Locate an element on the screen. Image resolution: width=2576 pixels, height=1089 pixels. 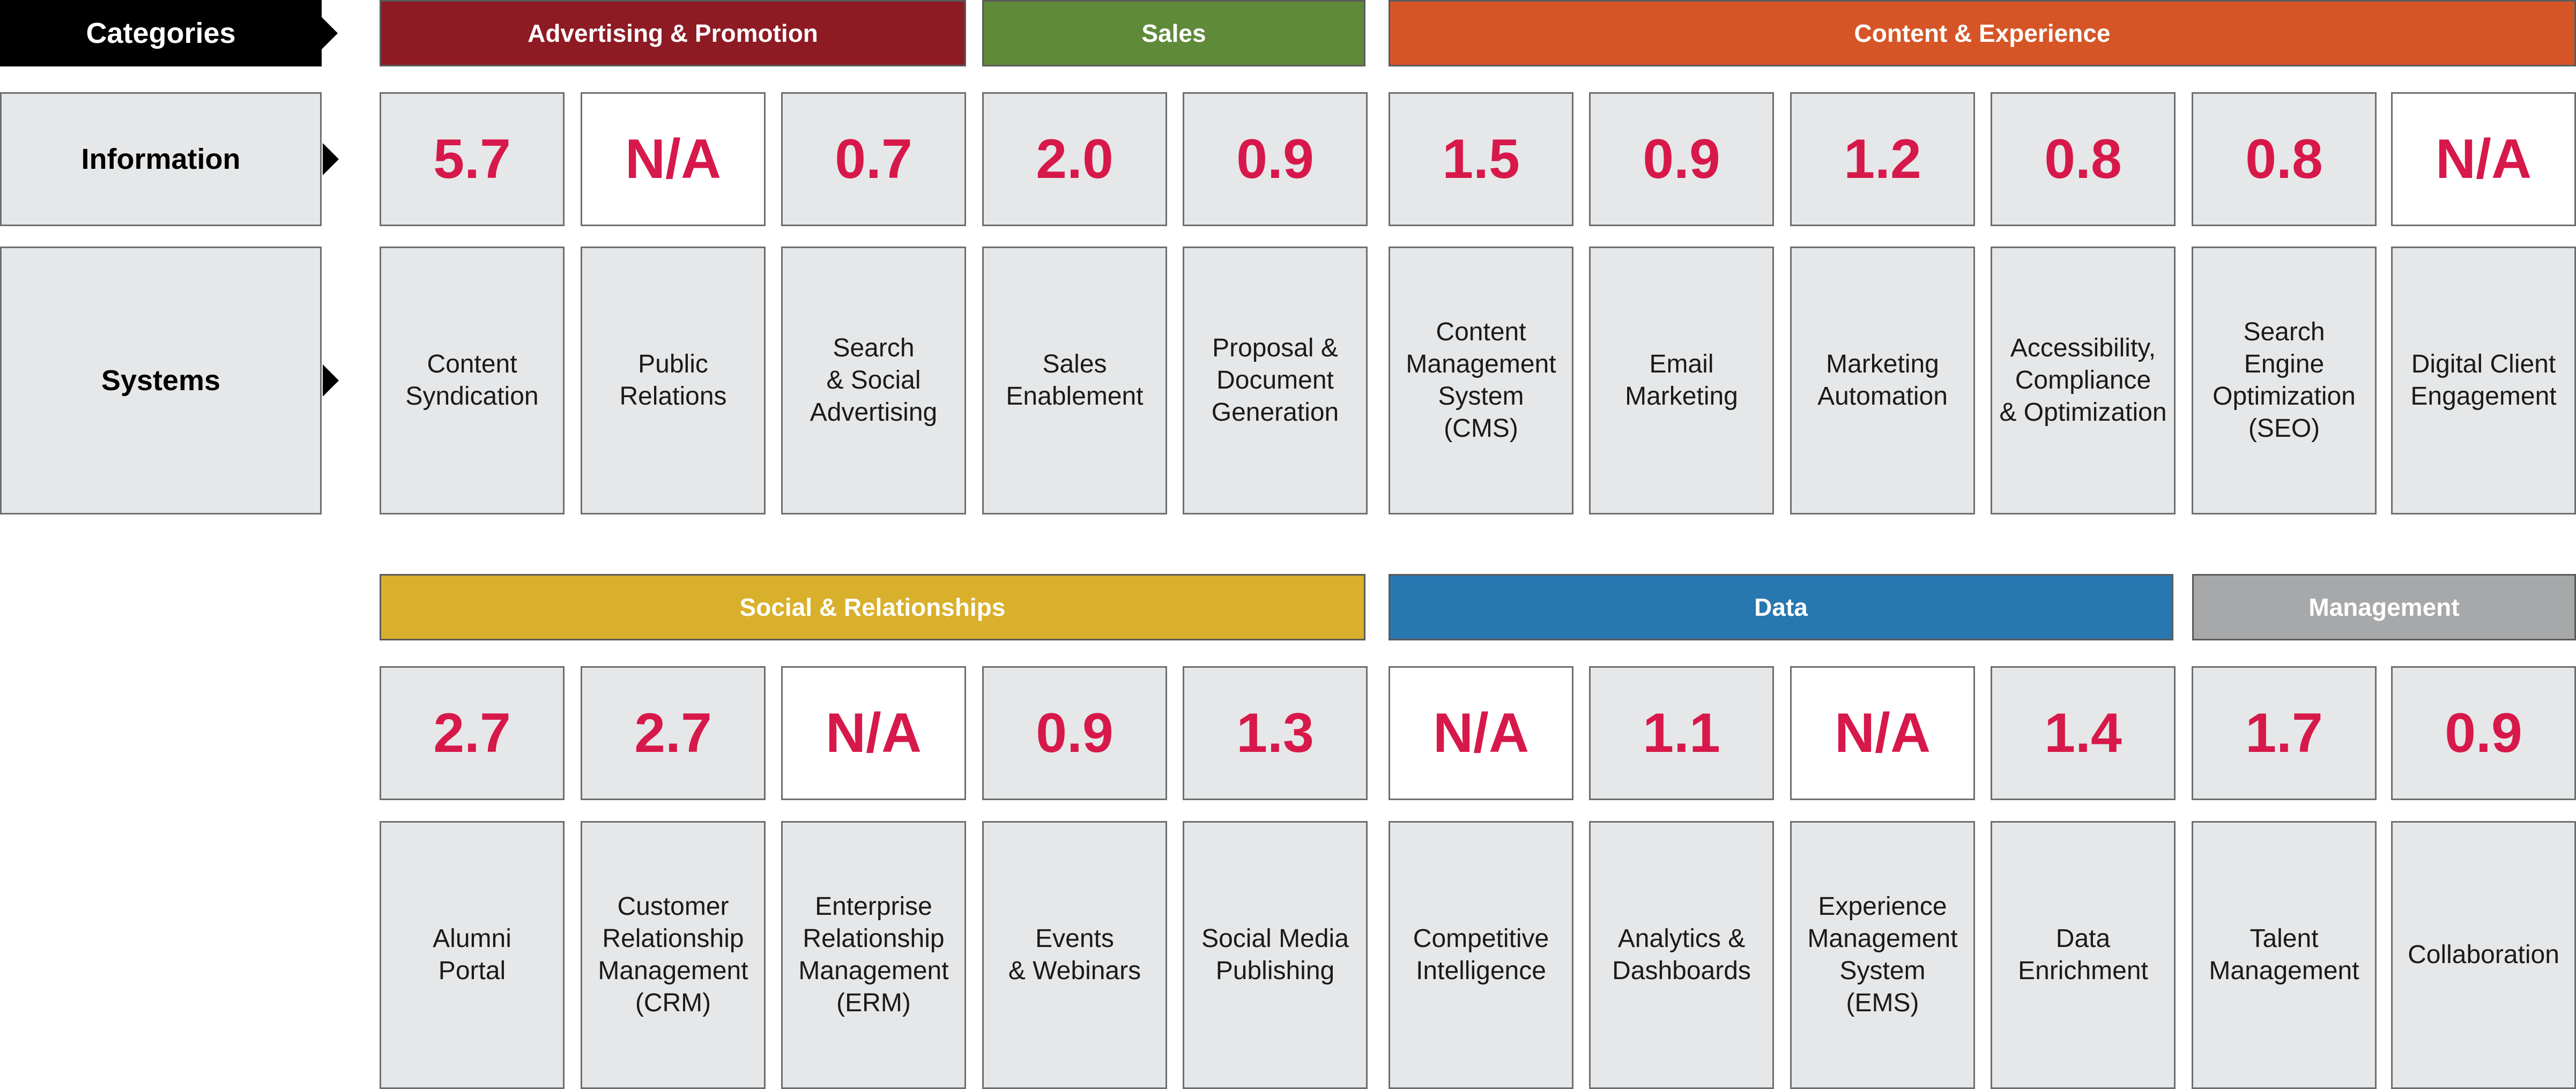
system-box: Customer Relationship Management (CRM) is located at coordinates (674, 955).